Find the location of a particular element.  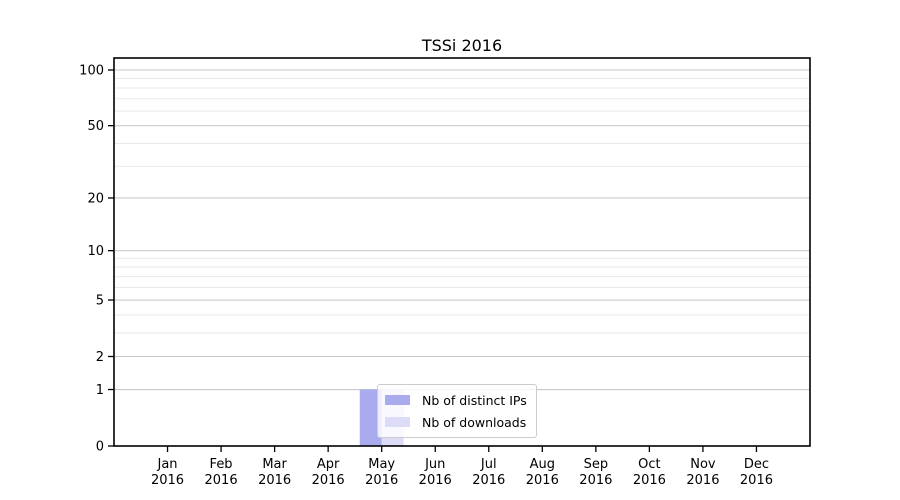

x-tick-label-month: Aug is located at coordinates (542, 464).